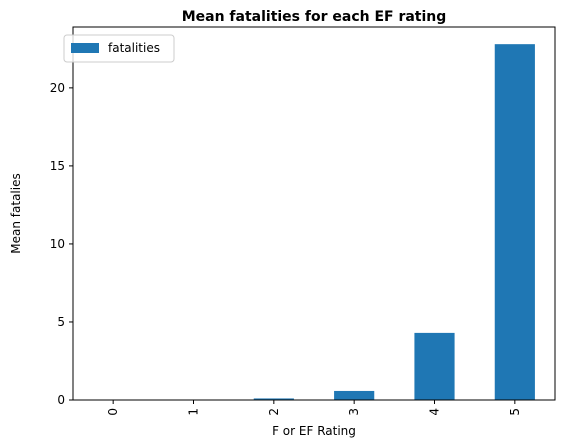 This screenshot has height=448, width=563. I want to click on y-axis: 0 5 10 15 20, so click(61, 244).